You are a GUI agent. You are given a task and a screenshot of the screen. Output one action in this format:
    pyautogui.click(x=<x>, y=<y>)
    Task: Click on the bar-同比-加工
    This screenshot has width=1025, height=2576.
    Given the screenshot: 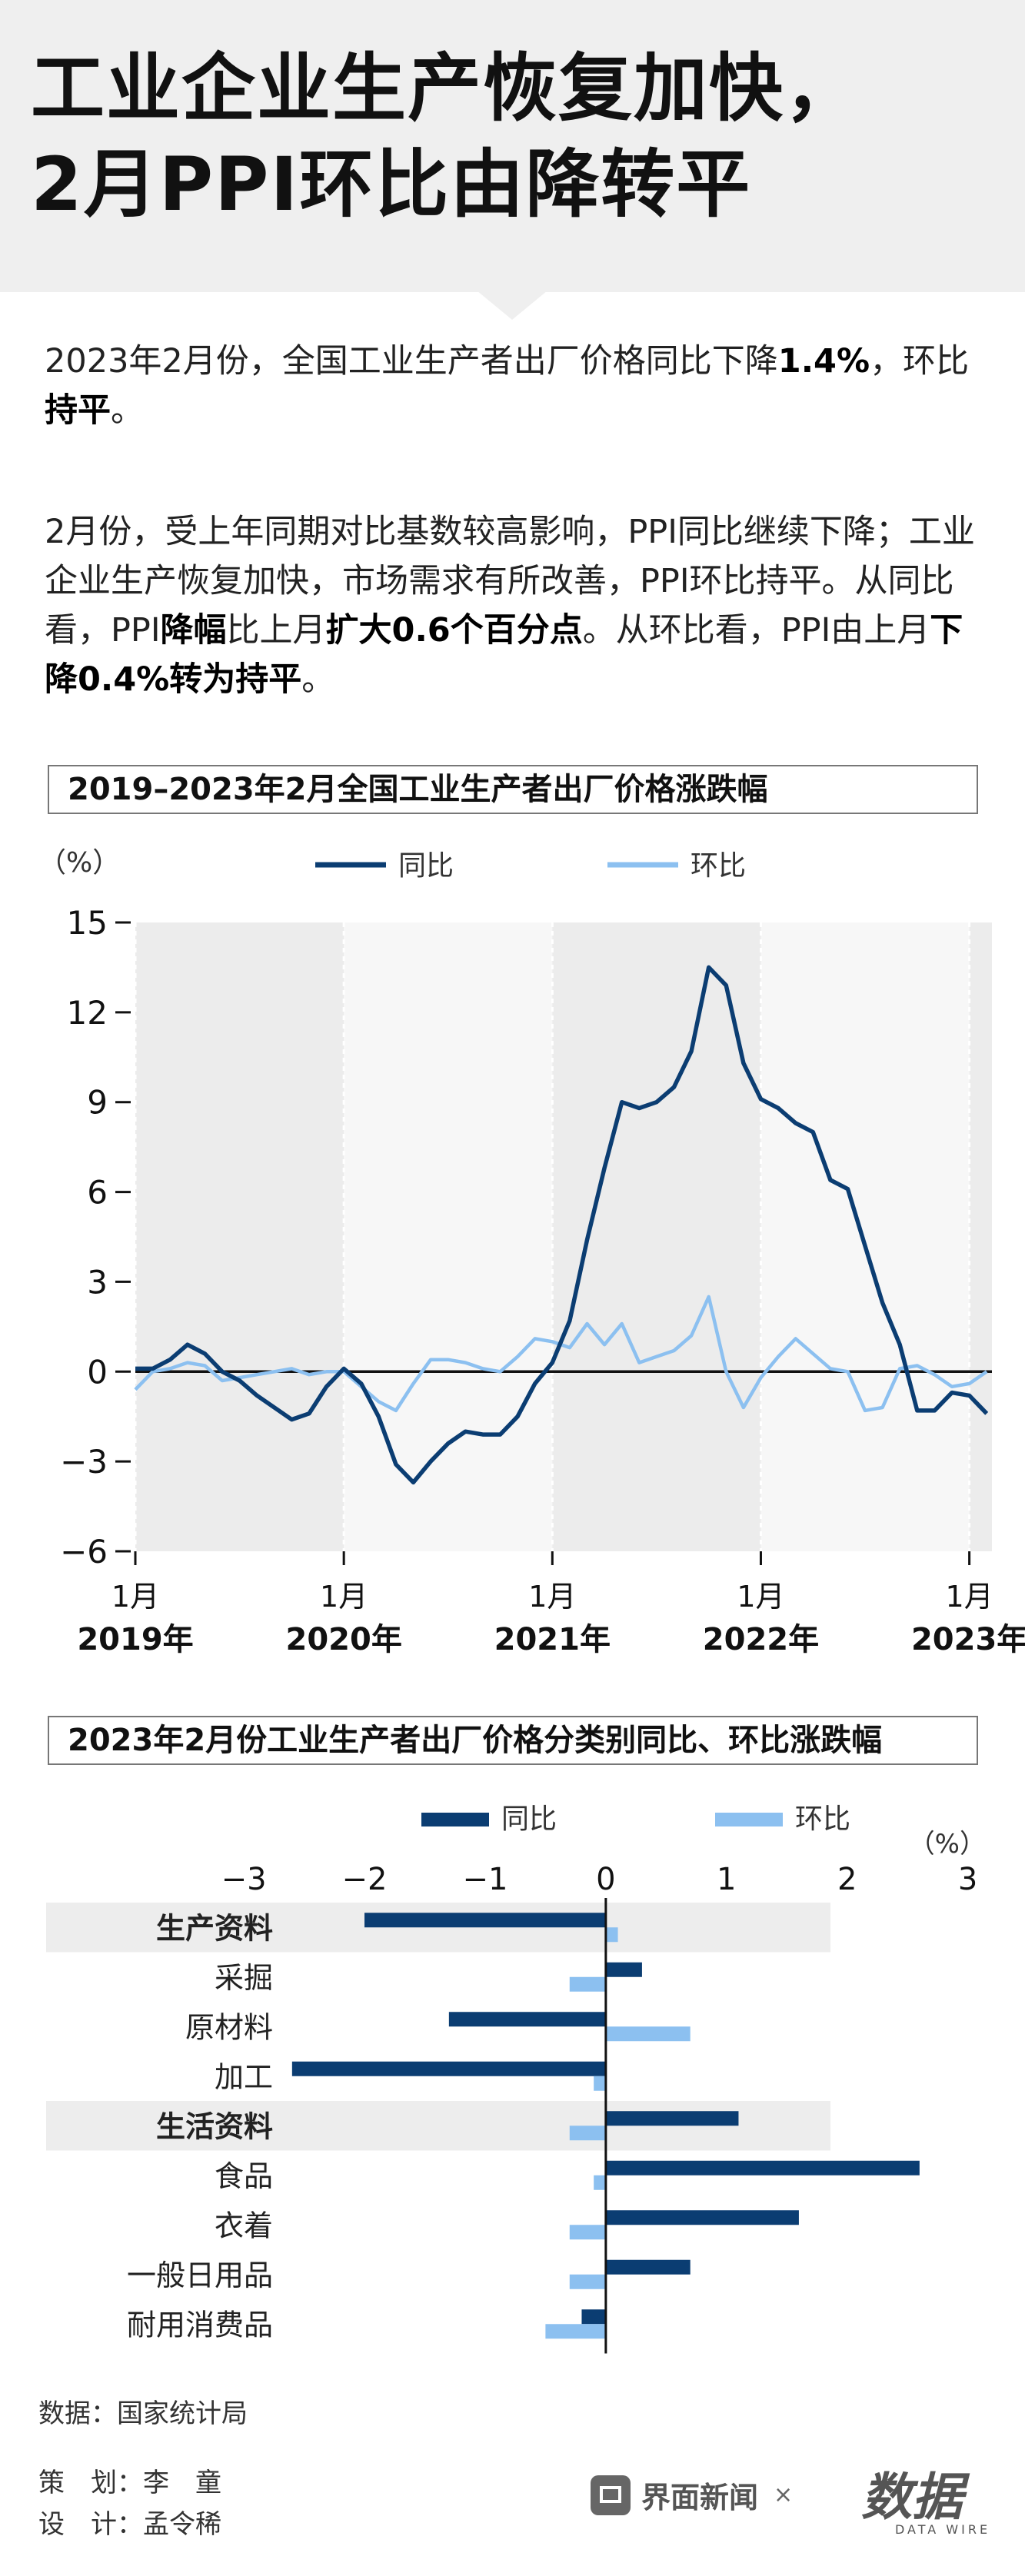 What is the action you would take?
    pyautogui.click(x=448, y=2068)
    